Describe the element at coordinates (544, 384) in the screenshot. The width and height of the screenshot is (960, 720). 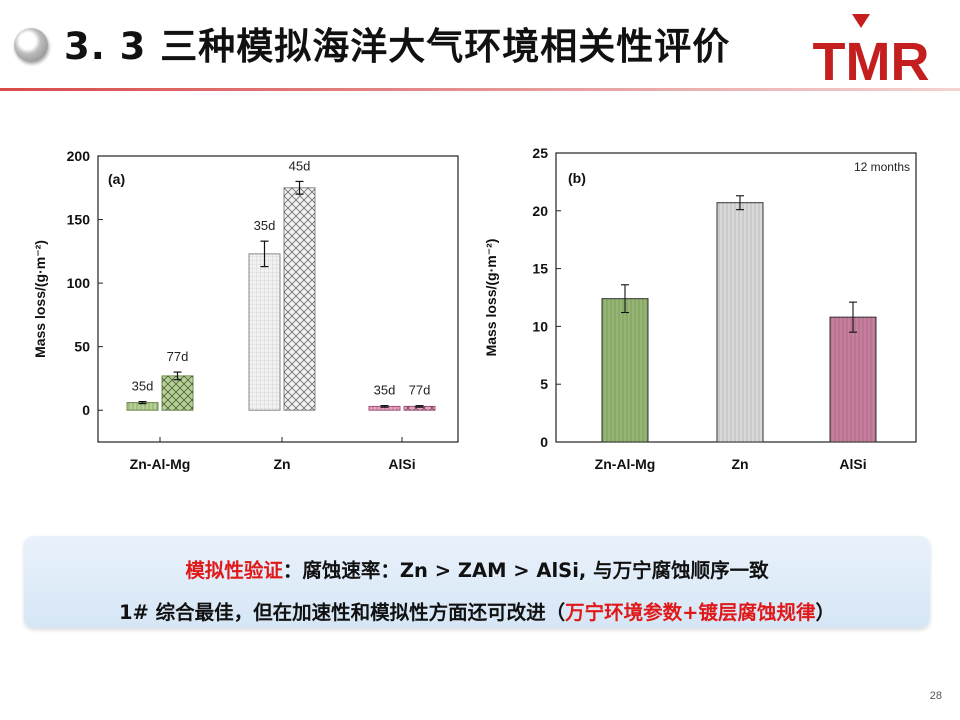
I see `y-tick-label: 5` at that location.